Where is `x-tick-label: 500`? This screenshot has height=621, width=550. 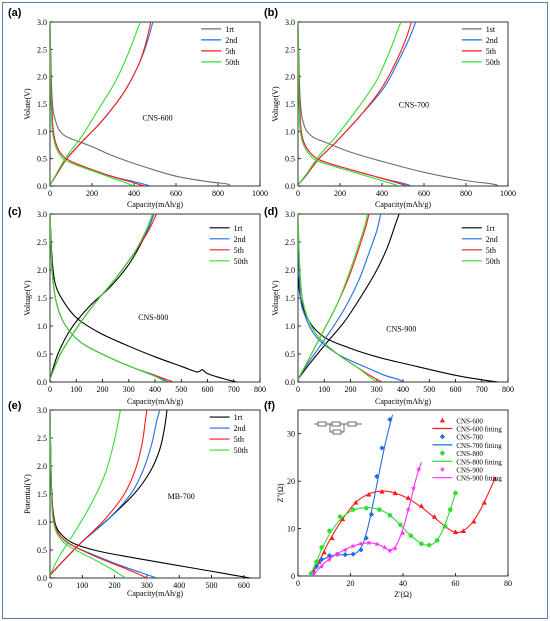
x-tick-label: 500 is located at coordinates (212, 585).